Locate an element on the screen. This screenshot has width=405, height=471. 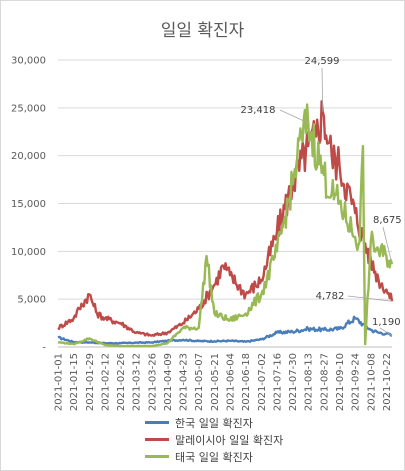
x-tick-label: 2021-08-13 is located at coordinates (309, 382).